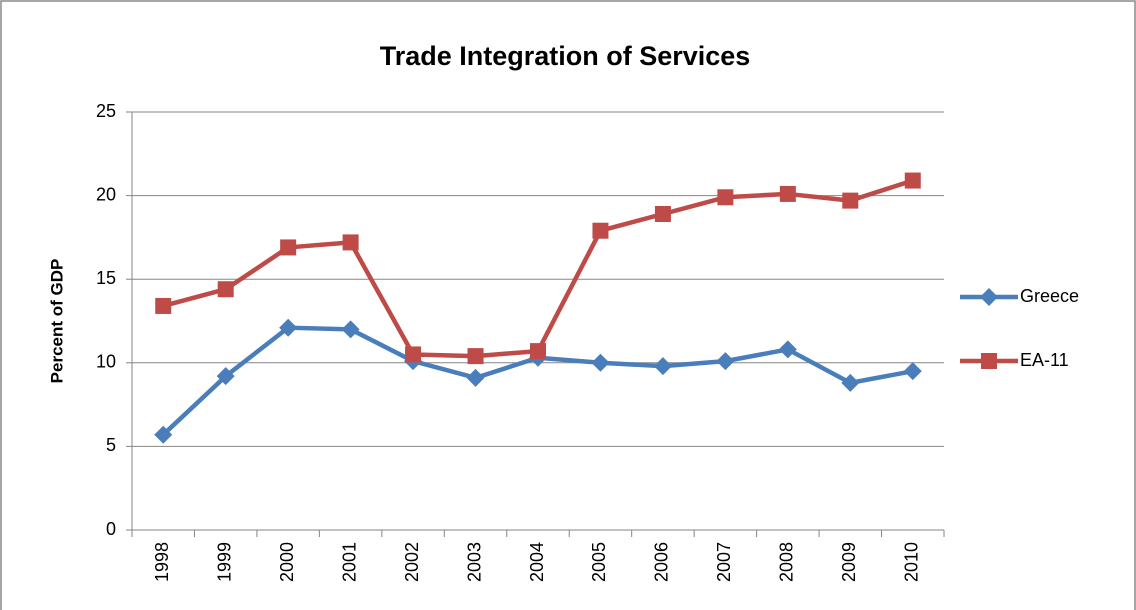  I want to click on y-tick-label: 25, so click(106, 111).